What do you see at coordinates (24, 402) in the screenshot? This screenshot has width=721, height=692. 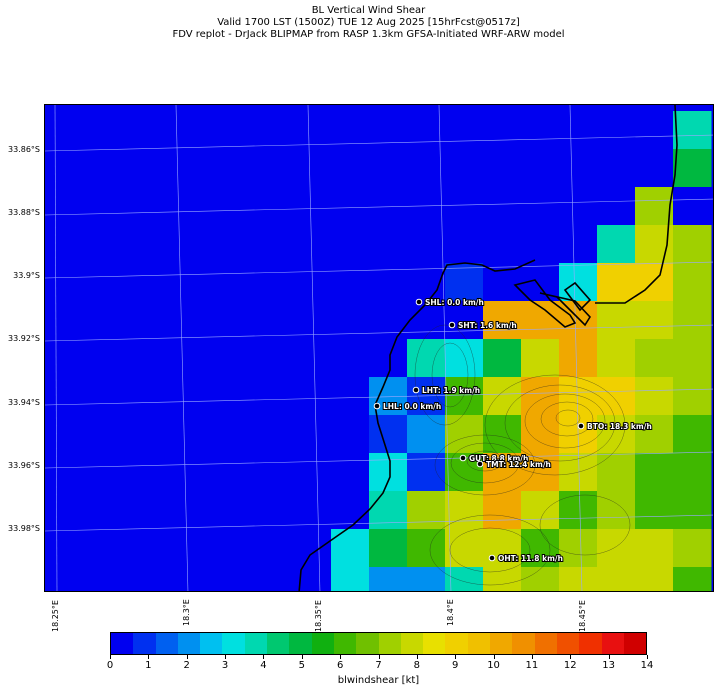 I see `lat-label-4: 33.94°S` at bounding box center [24, 402].